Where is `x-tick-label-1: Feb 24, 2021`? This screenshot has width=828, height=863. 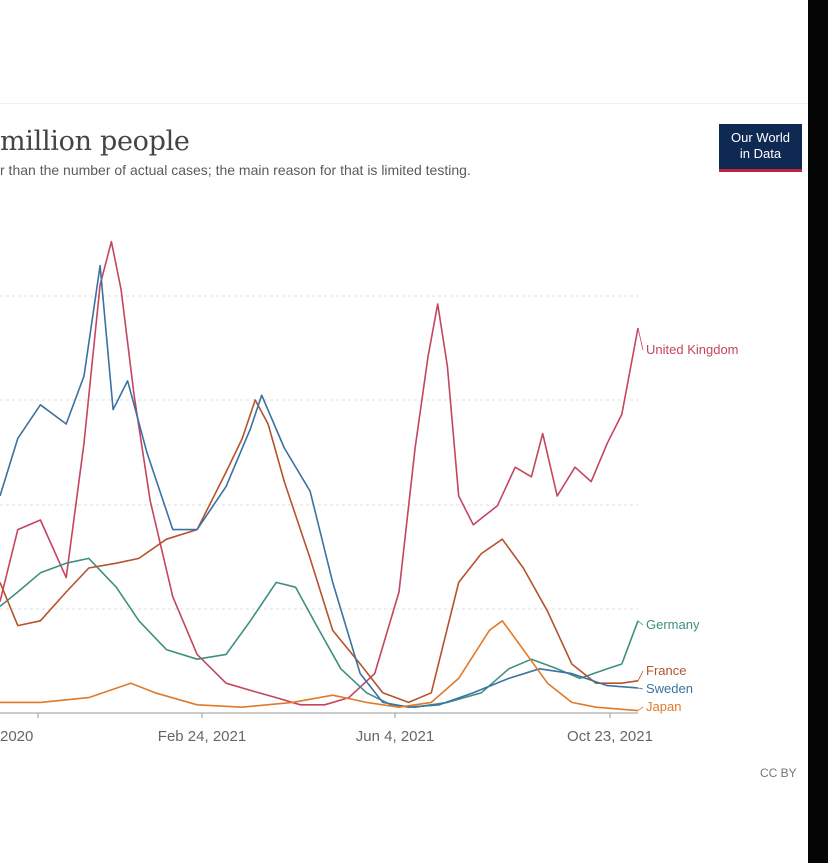 x-tick-label-1: Feb 24, 2021 is located at coordinates (202, 736).